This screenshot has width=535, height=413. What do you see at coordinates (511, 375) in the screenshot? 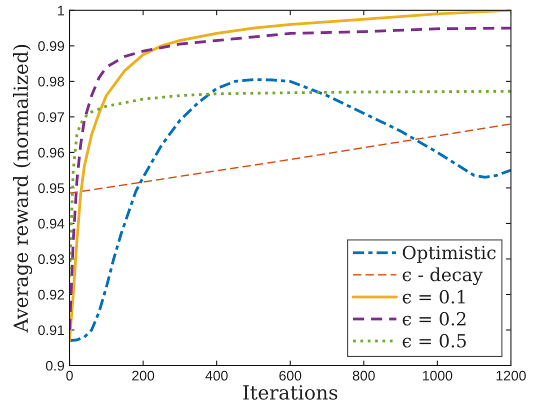
I see `x-tick-label: 1200` at bounding box center [511, 375].